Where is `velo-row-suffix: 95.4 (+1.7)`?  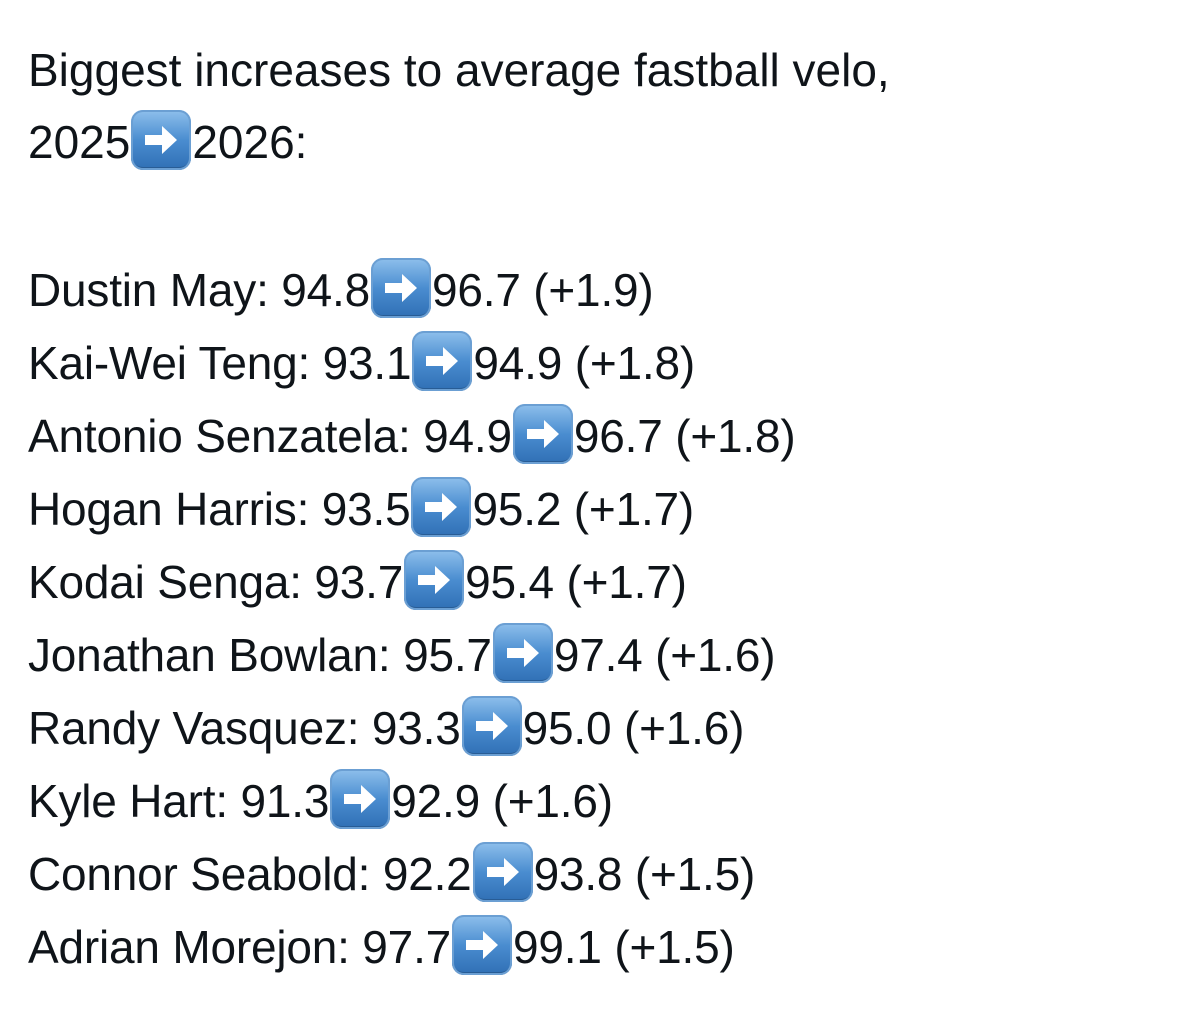 velo-row-suffix: 95.4 (+1.7) is located at coordinates (576, 582).